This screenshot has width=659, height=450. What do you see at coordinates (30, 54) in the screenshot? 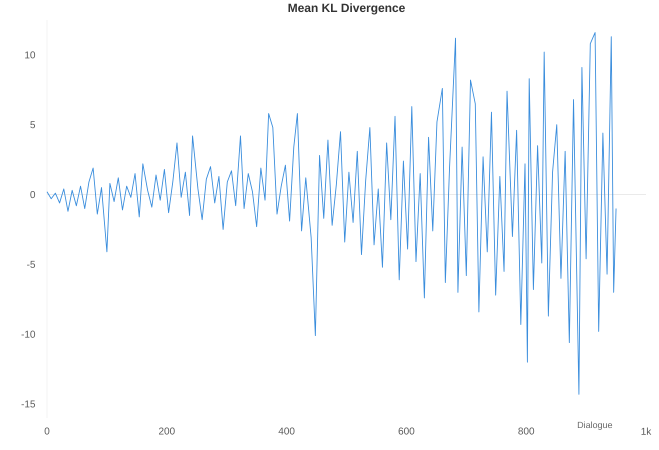
I see `y-tick-label: 10` at bounding box center [30, 54].